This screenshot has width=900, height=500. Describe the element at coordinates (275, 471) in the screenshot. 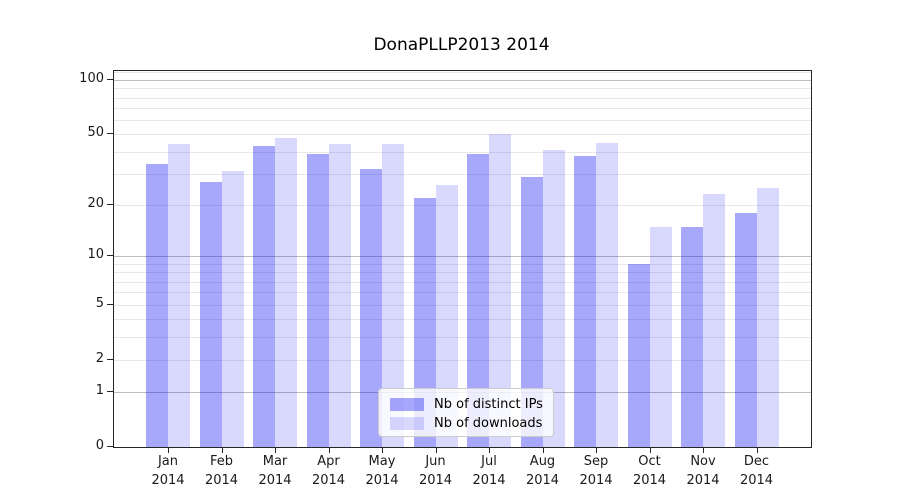

I see `x-tick-label-mar: Mar 2014` at that location.